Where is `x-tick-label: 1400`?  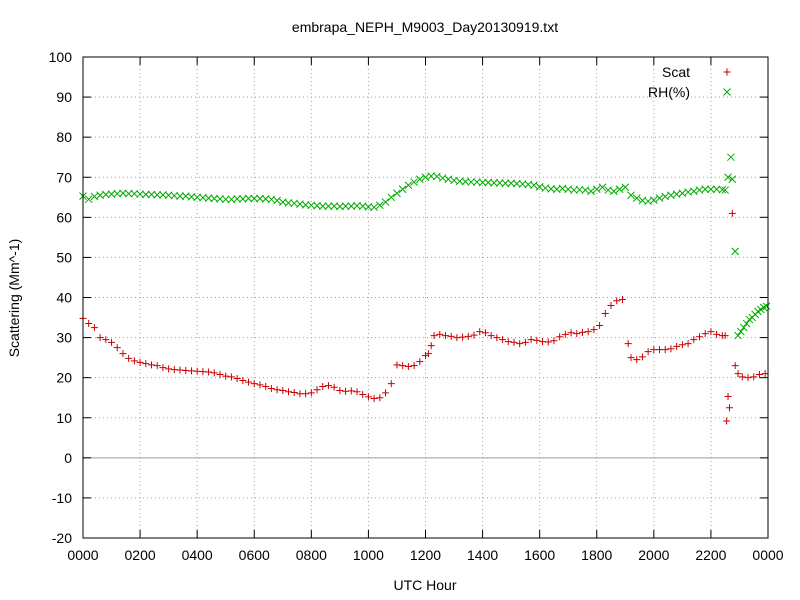
x-tick-label: 1400 is located at coordinates (482, 555).